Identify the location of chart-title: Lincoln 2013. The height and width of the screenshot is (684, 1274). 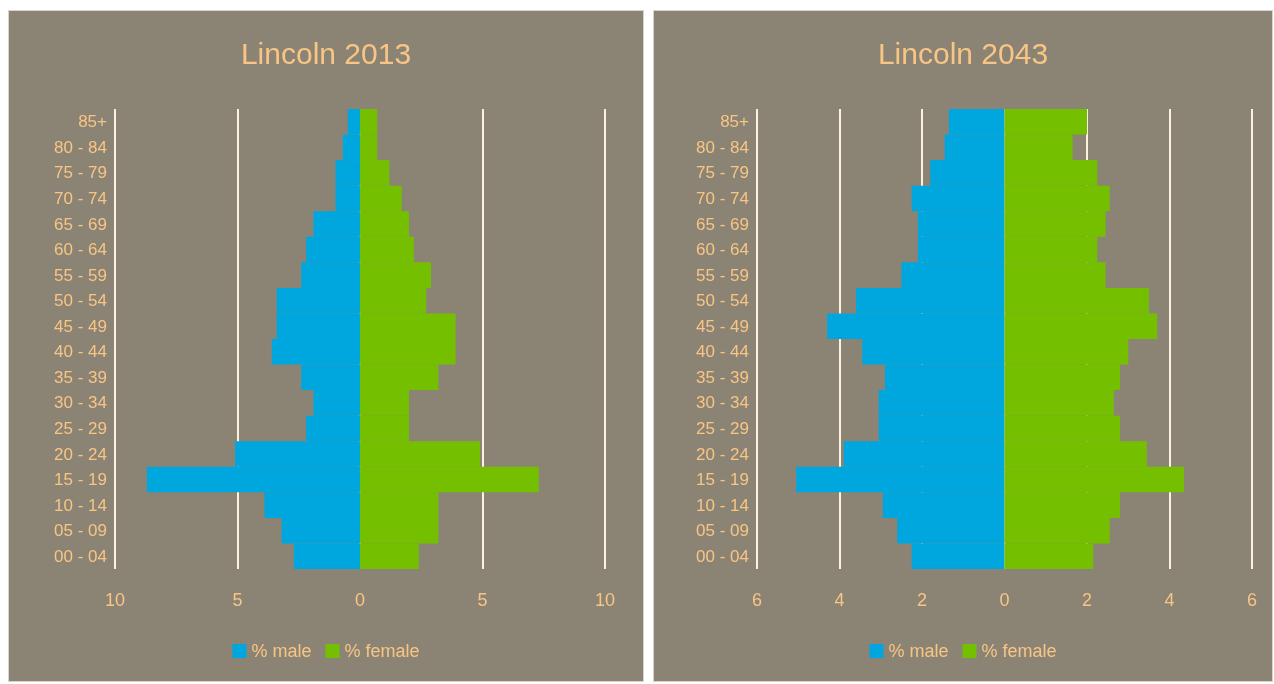
(326, 53).